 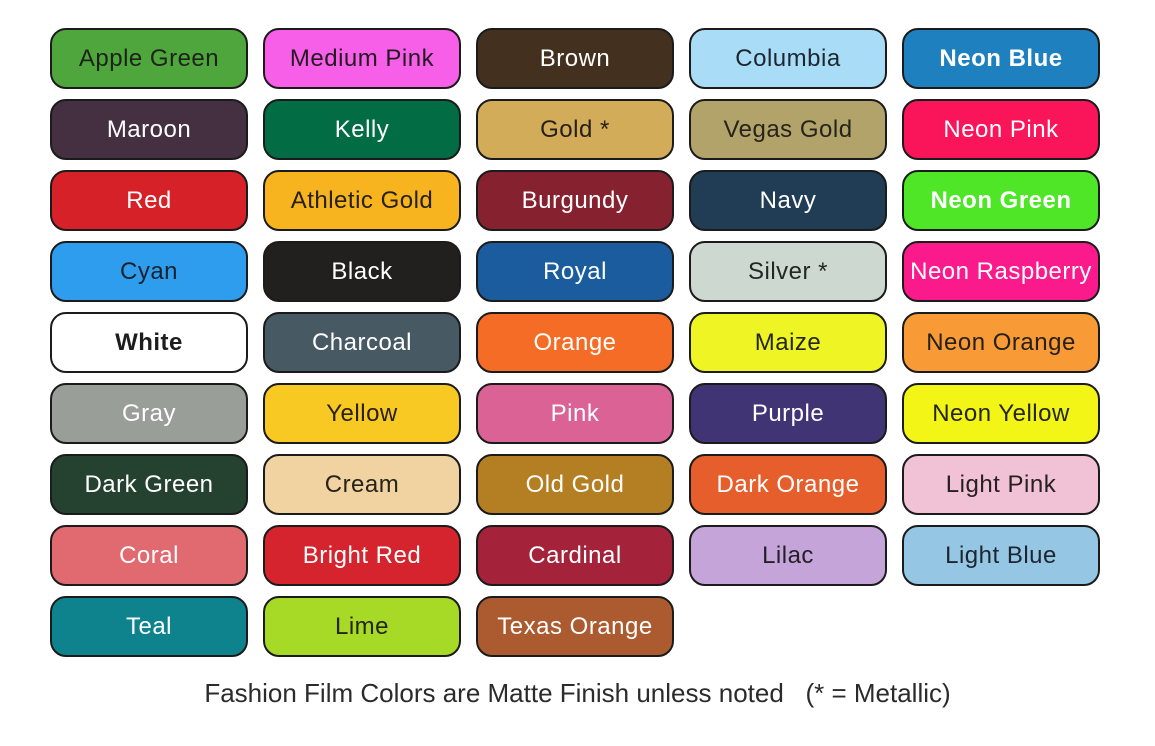 I want to click on color-swatch-label: Teal, so click(x=149, y=626).